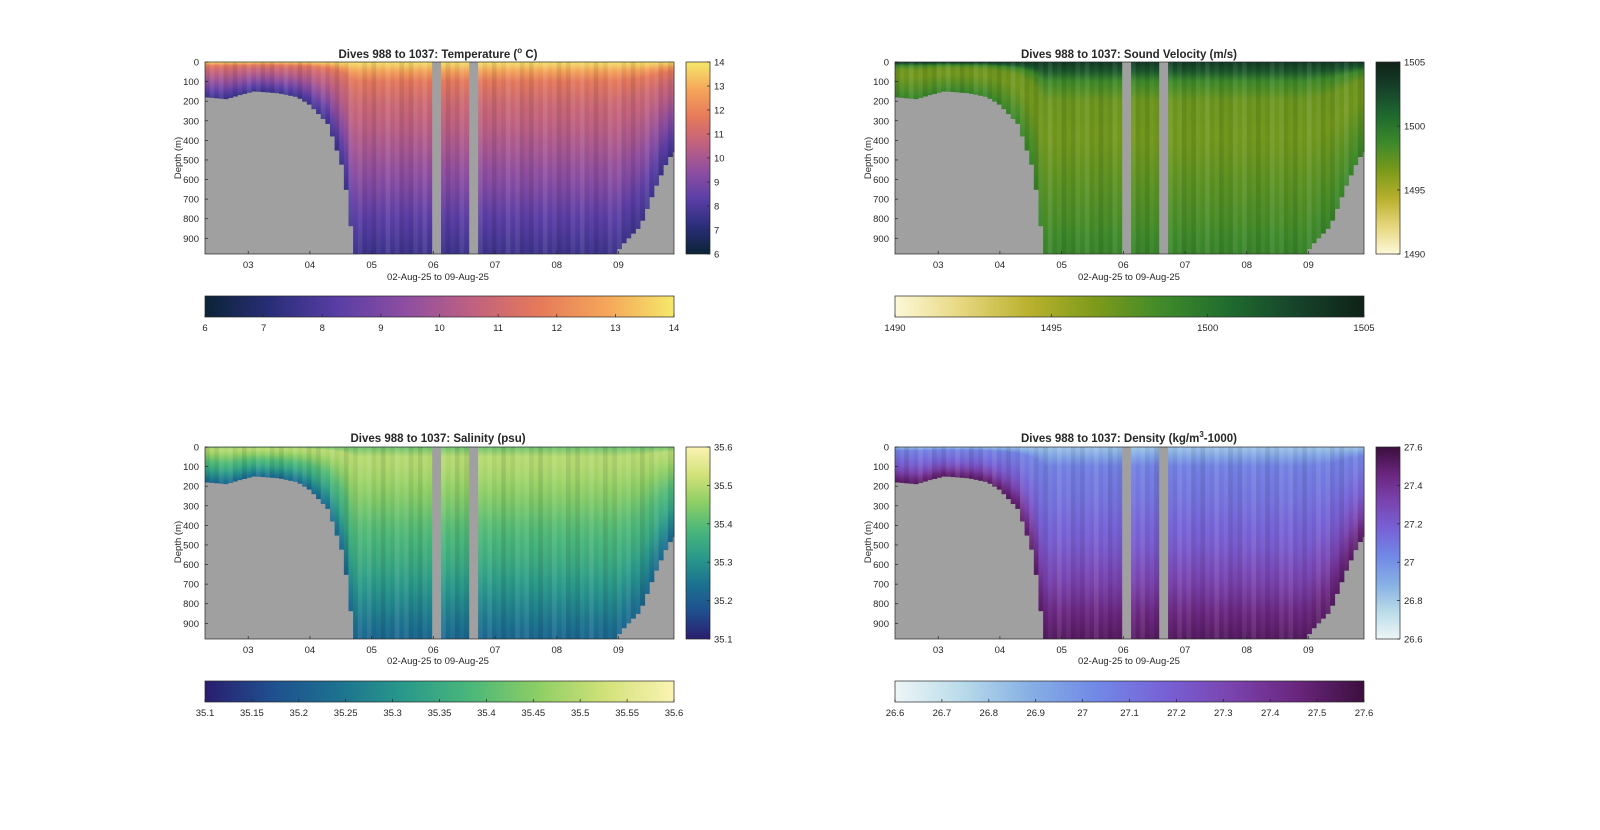 The image size is (1600, 830). What do you see at coordinates (438, 53) in the screenshot?
I see `temperature-title: Dives 988 to 1037: Temperature (o C)` at bounding box center [438, 53].